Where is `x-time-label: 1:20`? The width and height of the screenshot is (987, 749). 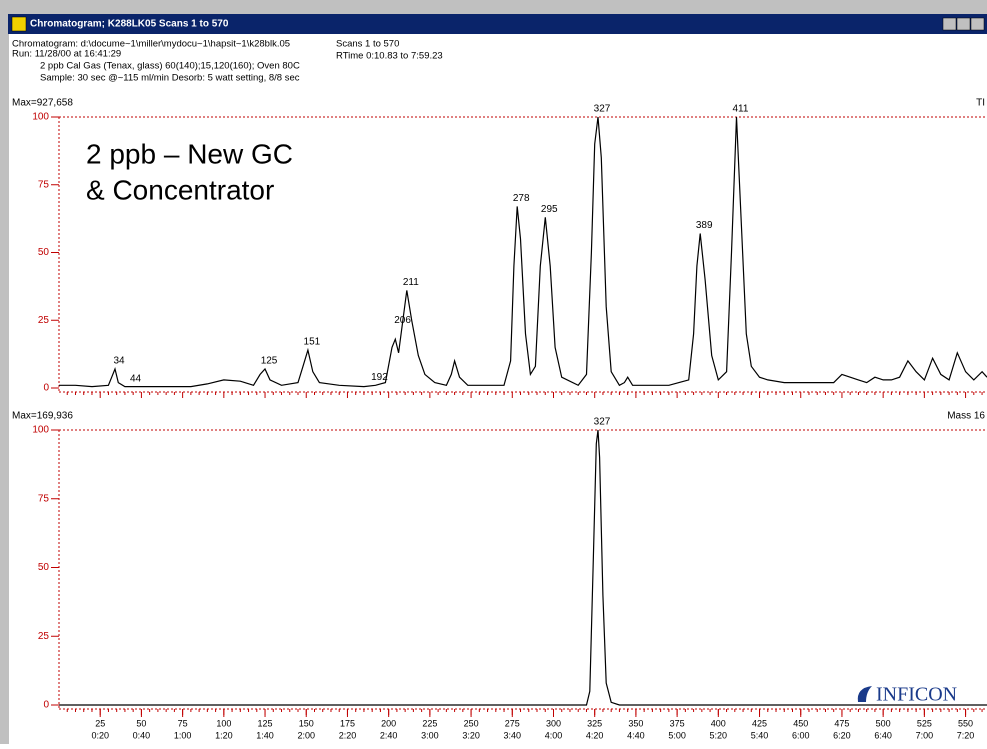
x-time-label: 1:20 is located at coordinates (224, 735).